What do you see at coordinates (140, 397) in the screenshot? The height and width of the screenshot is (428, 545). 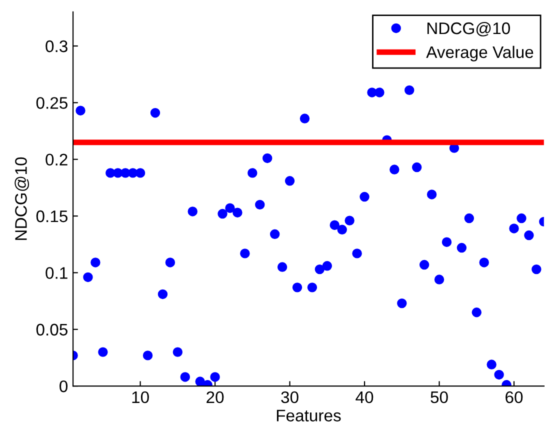 I see `x-tick-label: 10` at bounding box center [140, 397].